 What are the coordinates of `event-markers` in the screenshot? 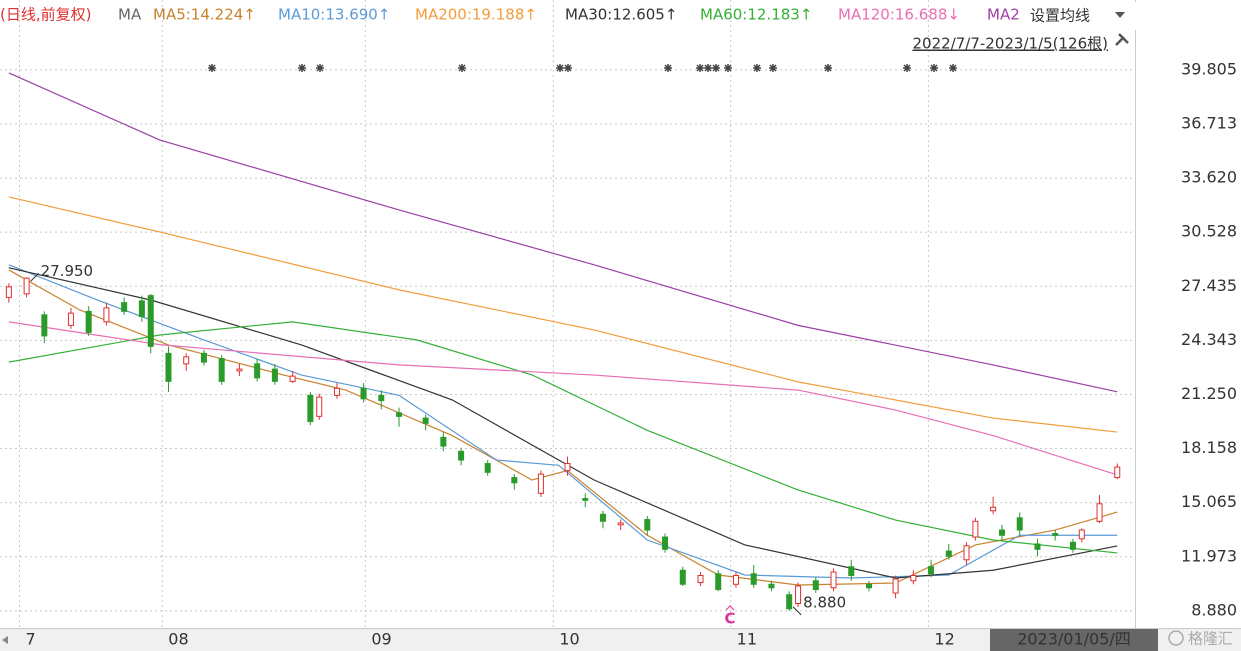 It's located at (582, 68).